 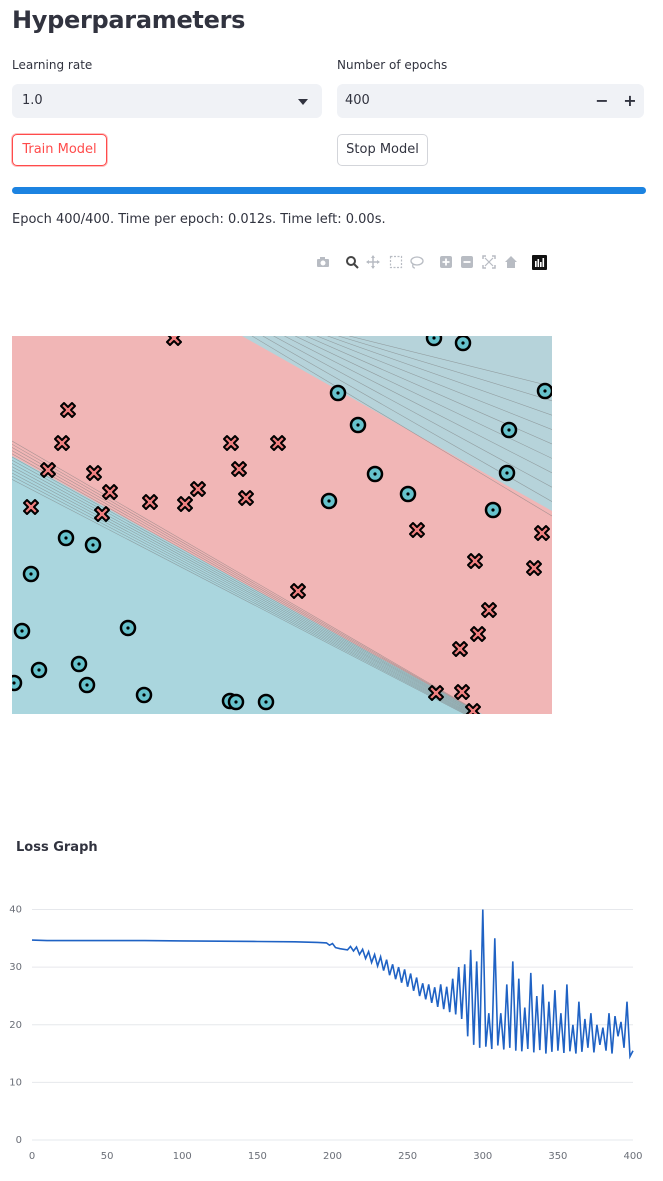 I want to click on increment-button: +, so click(x=630, y=100).